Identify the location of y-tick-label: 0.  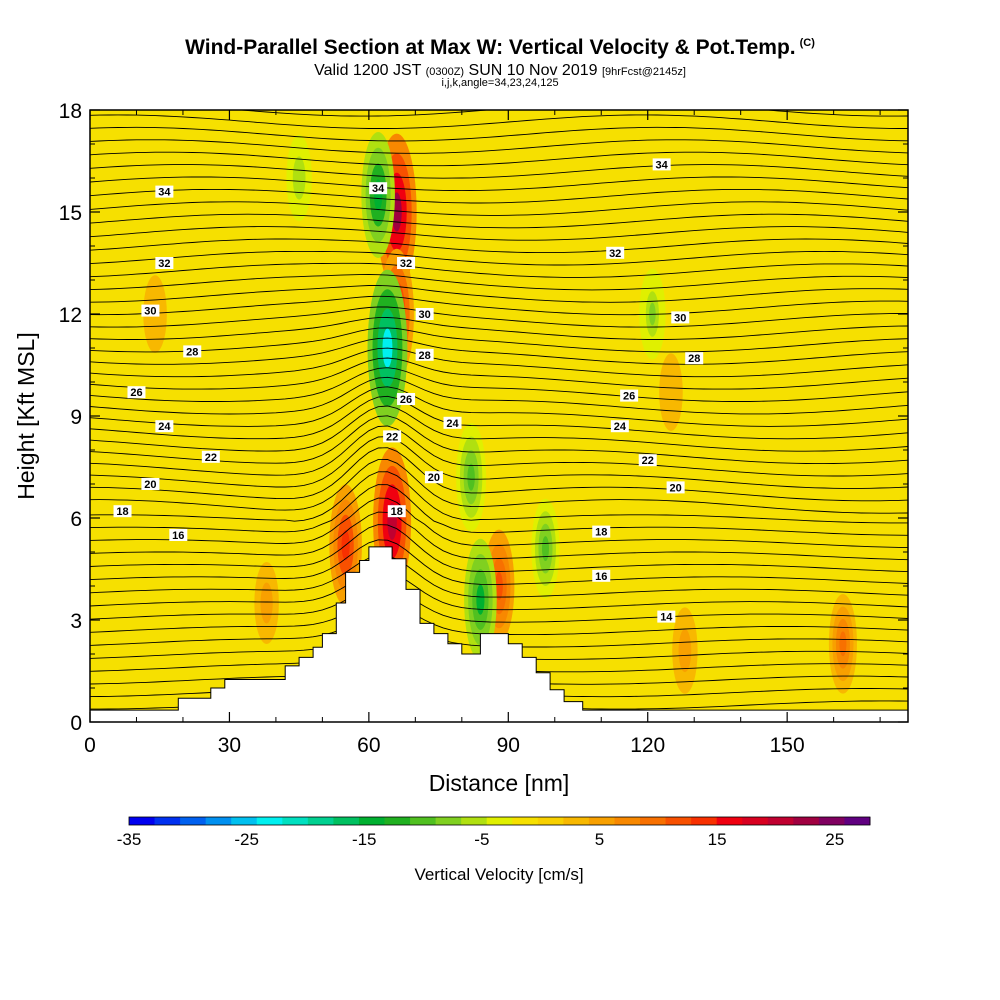
(76, 723).